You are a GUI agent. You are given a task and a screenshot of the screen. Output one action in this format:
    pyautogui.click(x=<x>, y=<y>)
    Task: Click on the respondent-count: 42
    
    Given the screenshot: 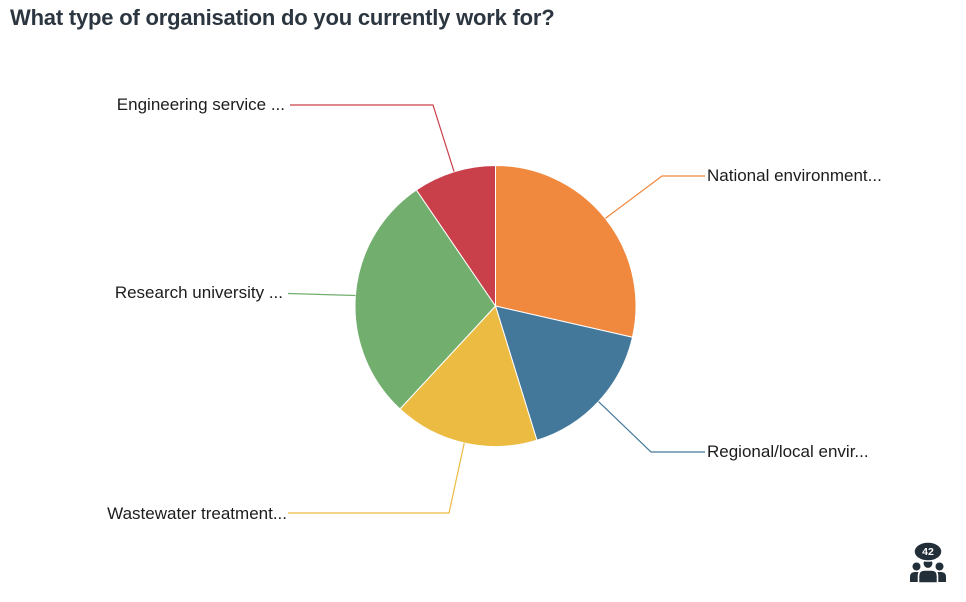 What is the action you would take?
    pyautogui.click(x=928, y=552)
    